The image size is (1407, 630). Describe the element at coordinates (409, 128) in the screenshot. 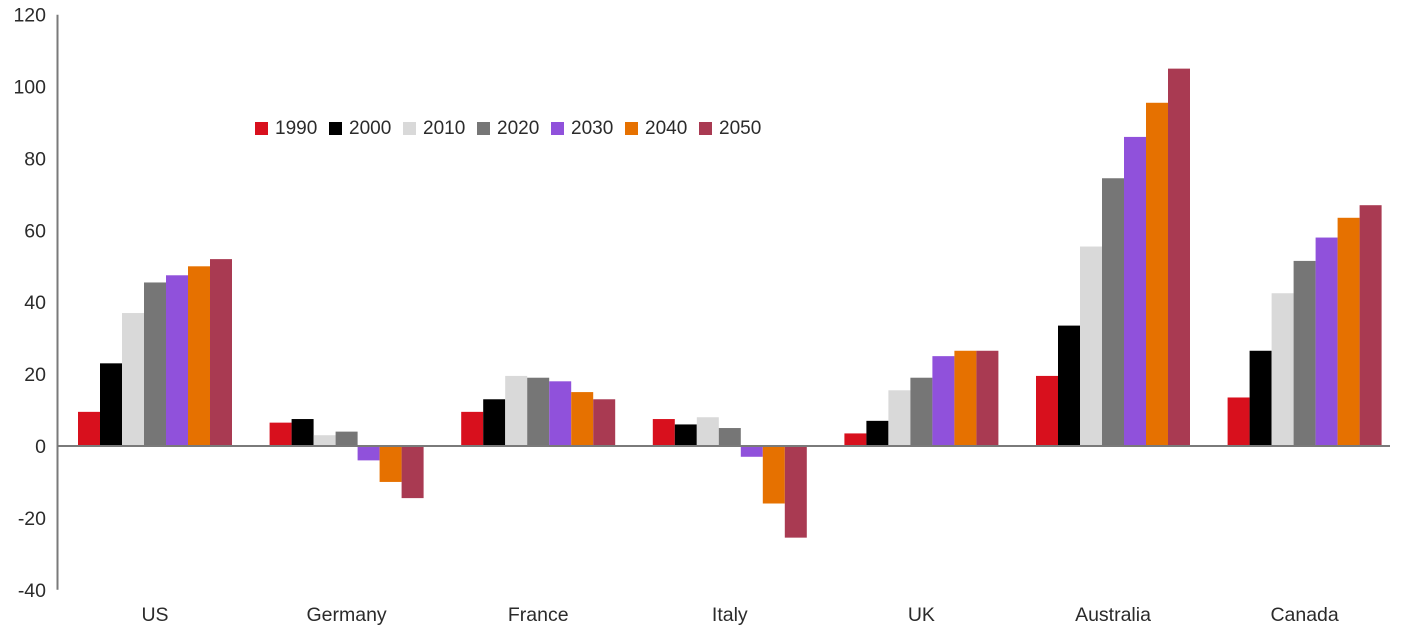

I see `legend-swatch-2010` at that location.